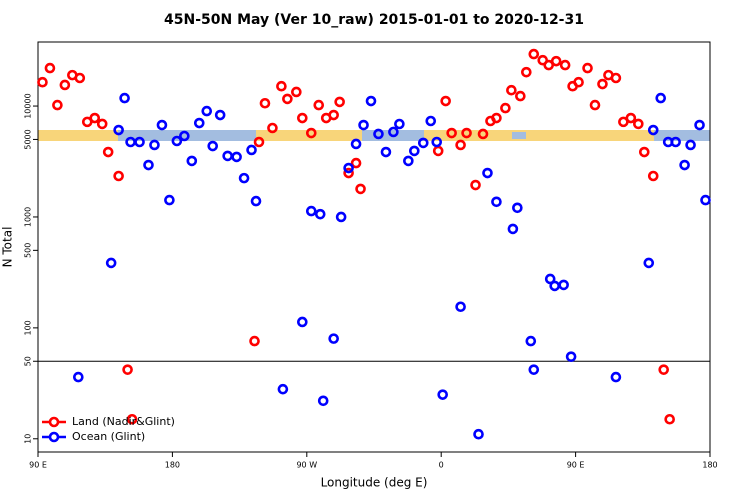 Image resolution: width=750 pixels, height=500 pixels. I want to click on y-tick-label: 5000, so click(28, 139).